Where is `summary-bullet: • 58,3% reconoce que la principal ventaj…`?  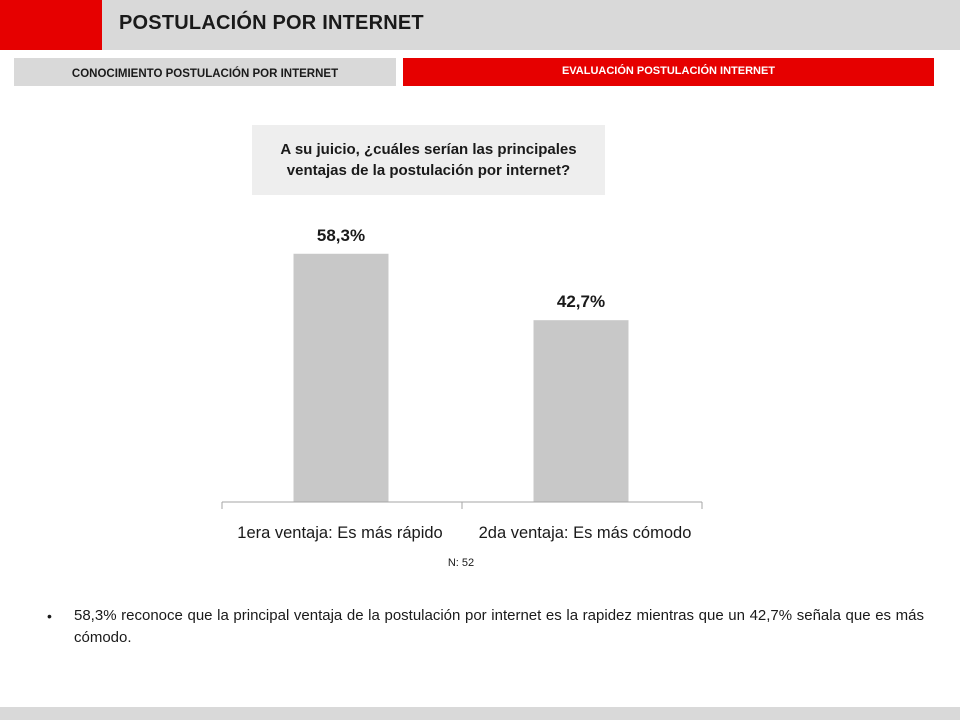 summary-bullet: • 58,3% reconoce que la principal ventaj… is located at coordinates (485, 627).